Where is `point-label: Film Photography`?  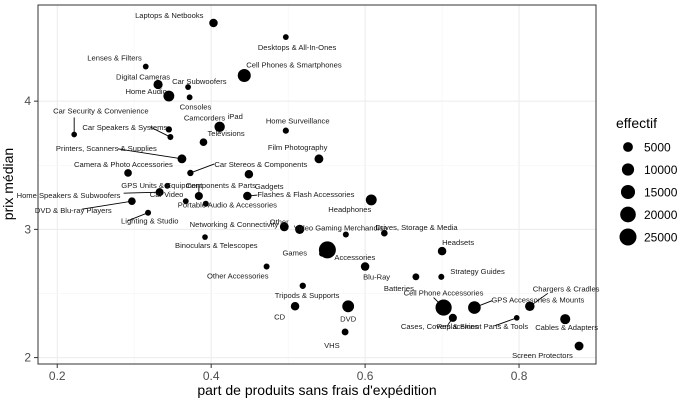 point-label: Film Photography is located at coordinates (298, 147).